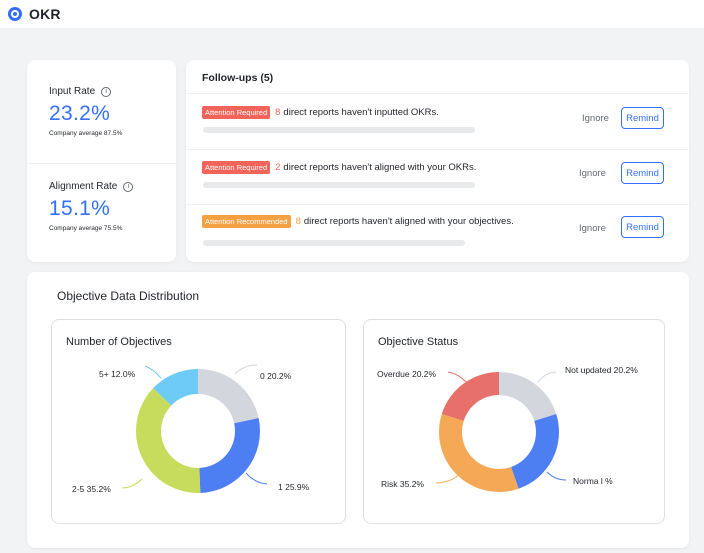  Describe the element at coordinates (528, 396) in the screenshot. I see `donut-segment-not-updated` at that location.